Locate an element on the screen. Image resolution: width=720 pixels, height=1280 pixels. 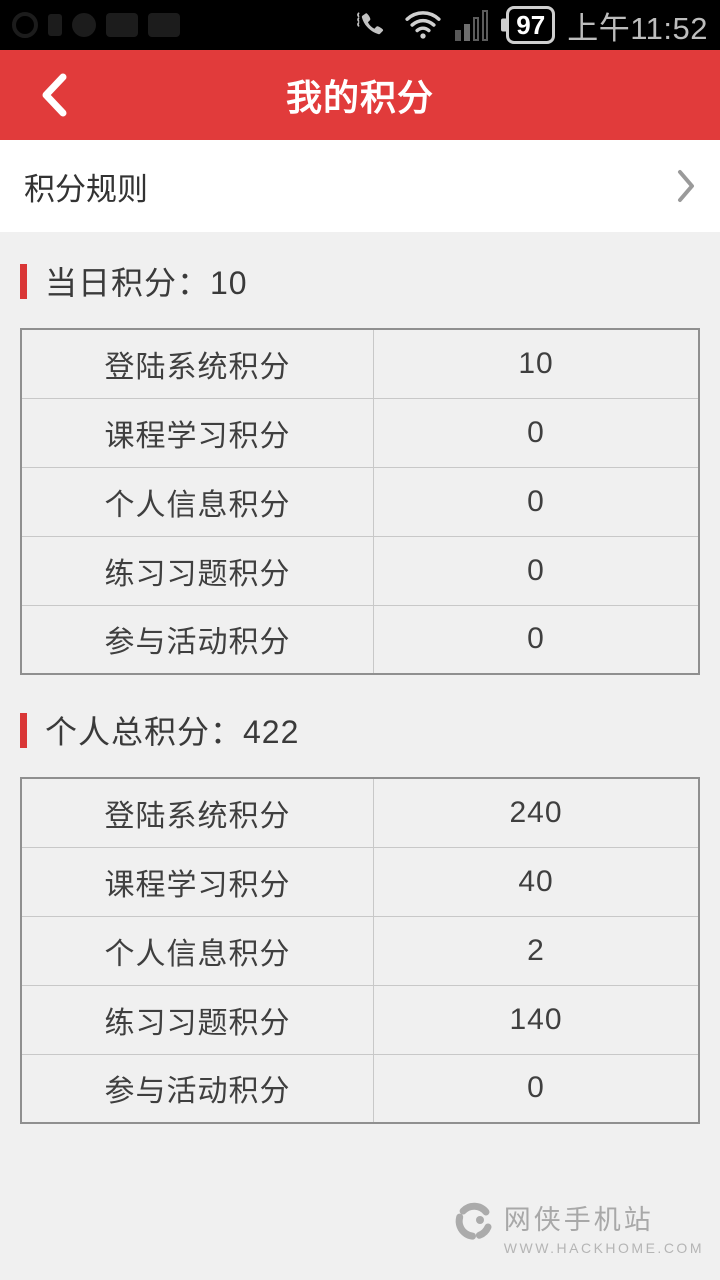
notification-icons is located at coordinates (96, 25).